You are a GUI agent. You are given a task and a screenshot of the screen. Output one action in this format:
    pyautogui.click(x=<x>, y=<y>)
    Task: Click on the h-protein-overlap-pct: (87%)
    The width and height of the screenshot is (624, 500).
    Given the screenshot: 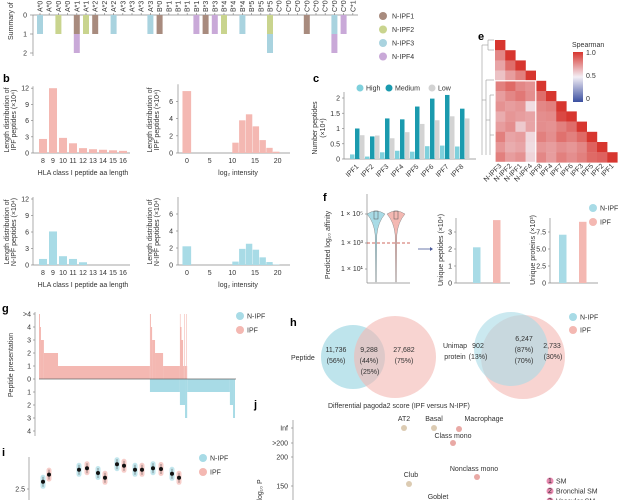 What is the action you would take?
    pyautogui.click(x=524, y=350)
    